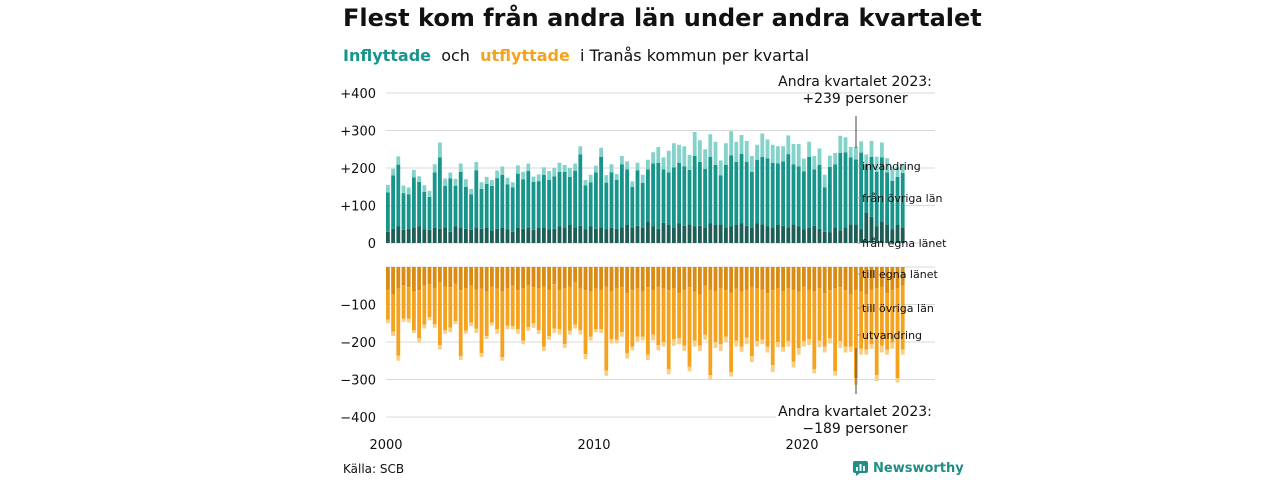 The height and width of the screenshot is (480, 1280). Describe the element at coordinates (358, 132) in the screenshot. I see `y-tick-label: +300` at that location.